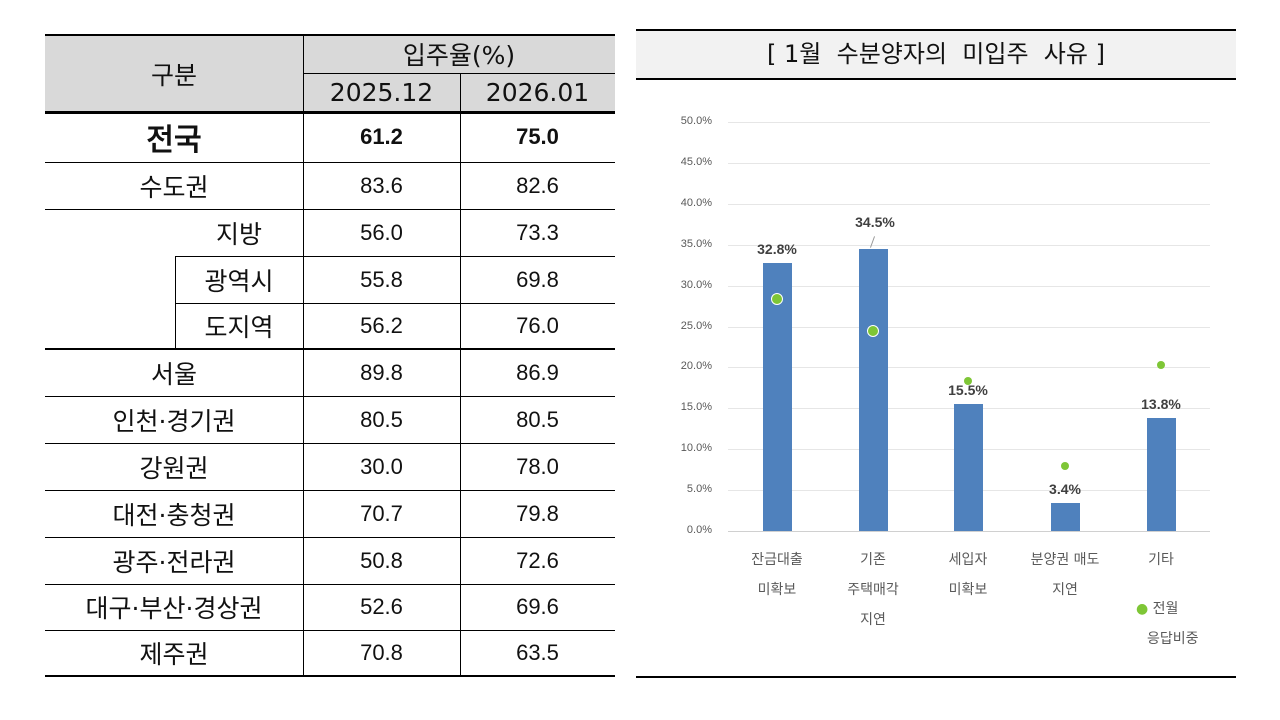 The width and height of the screenshot is (1280, 720). I want to click on x-category-label: 기타, so click(1161, 560).